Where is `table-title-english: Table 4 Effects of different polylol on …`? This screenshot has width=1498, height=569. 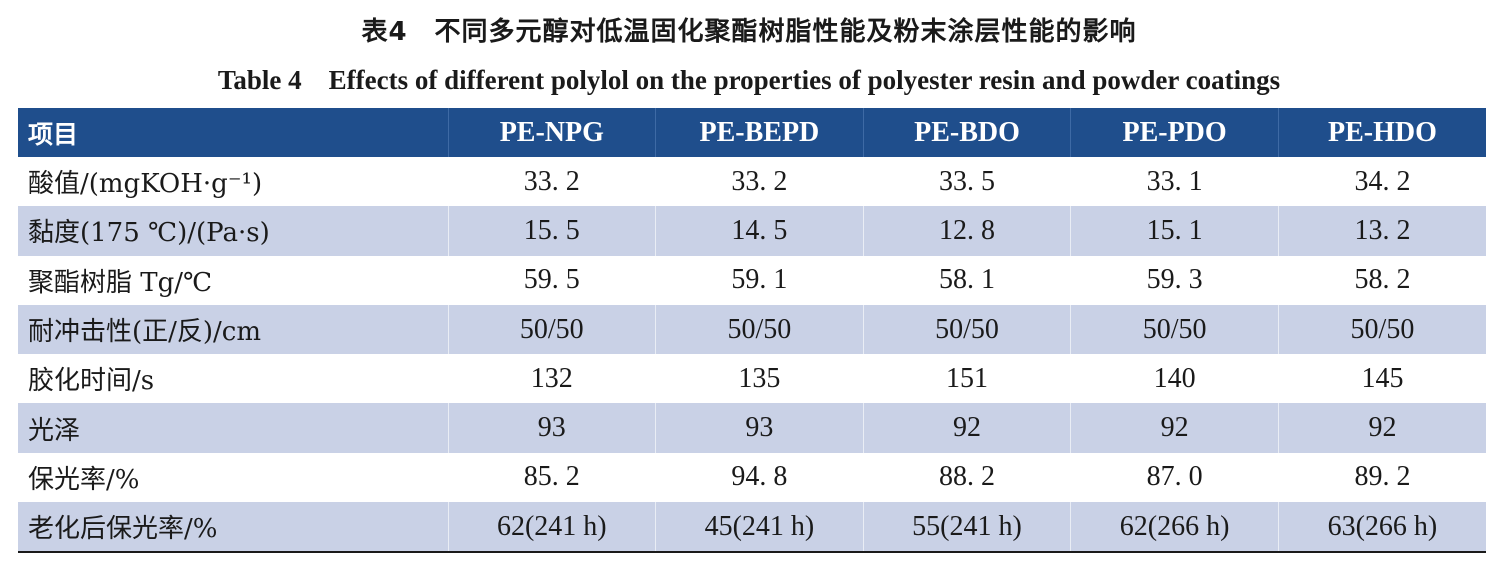 table-title-english: Table 4 Effects of different polylol on … is located at coordinates (749, 80).